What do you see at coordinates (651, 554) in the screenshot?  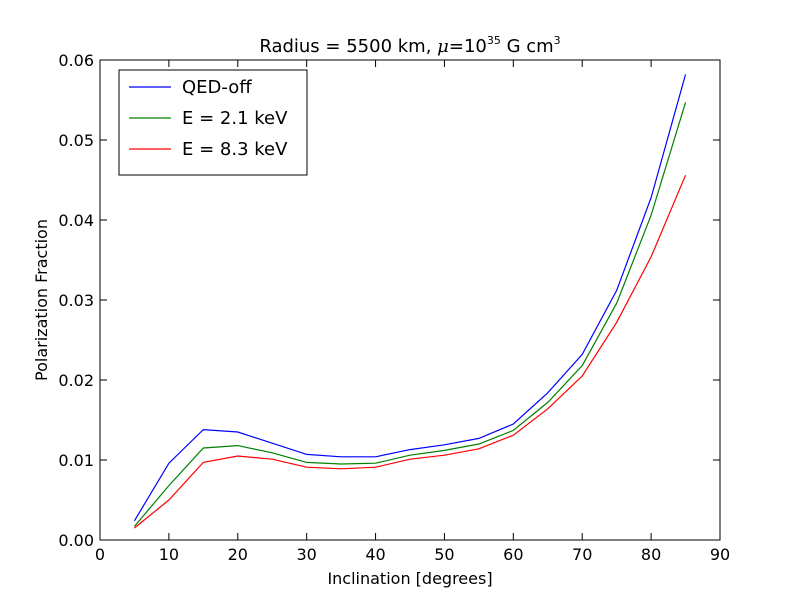 I see `x-tick-label: 80` at bounding box center [651, 554].